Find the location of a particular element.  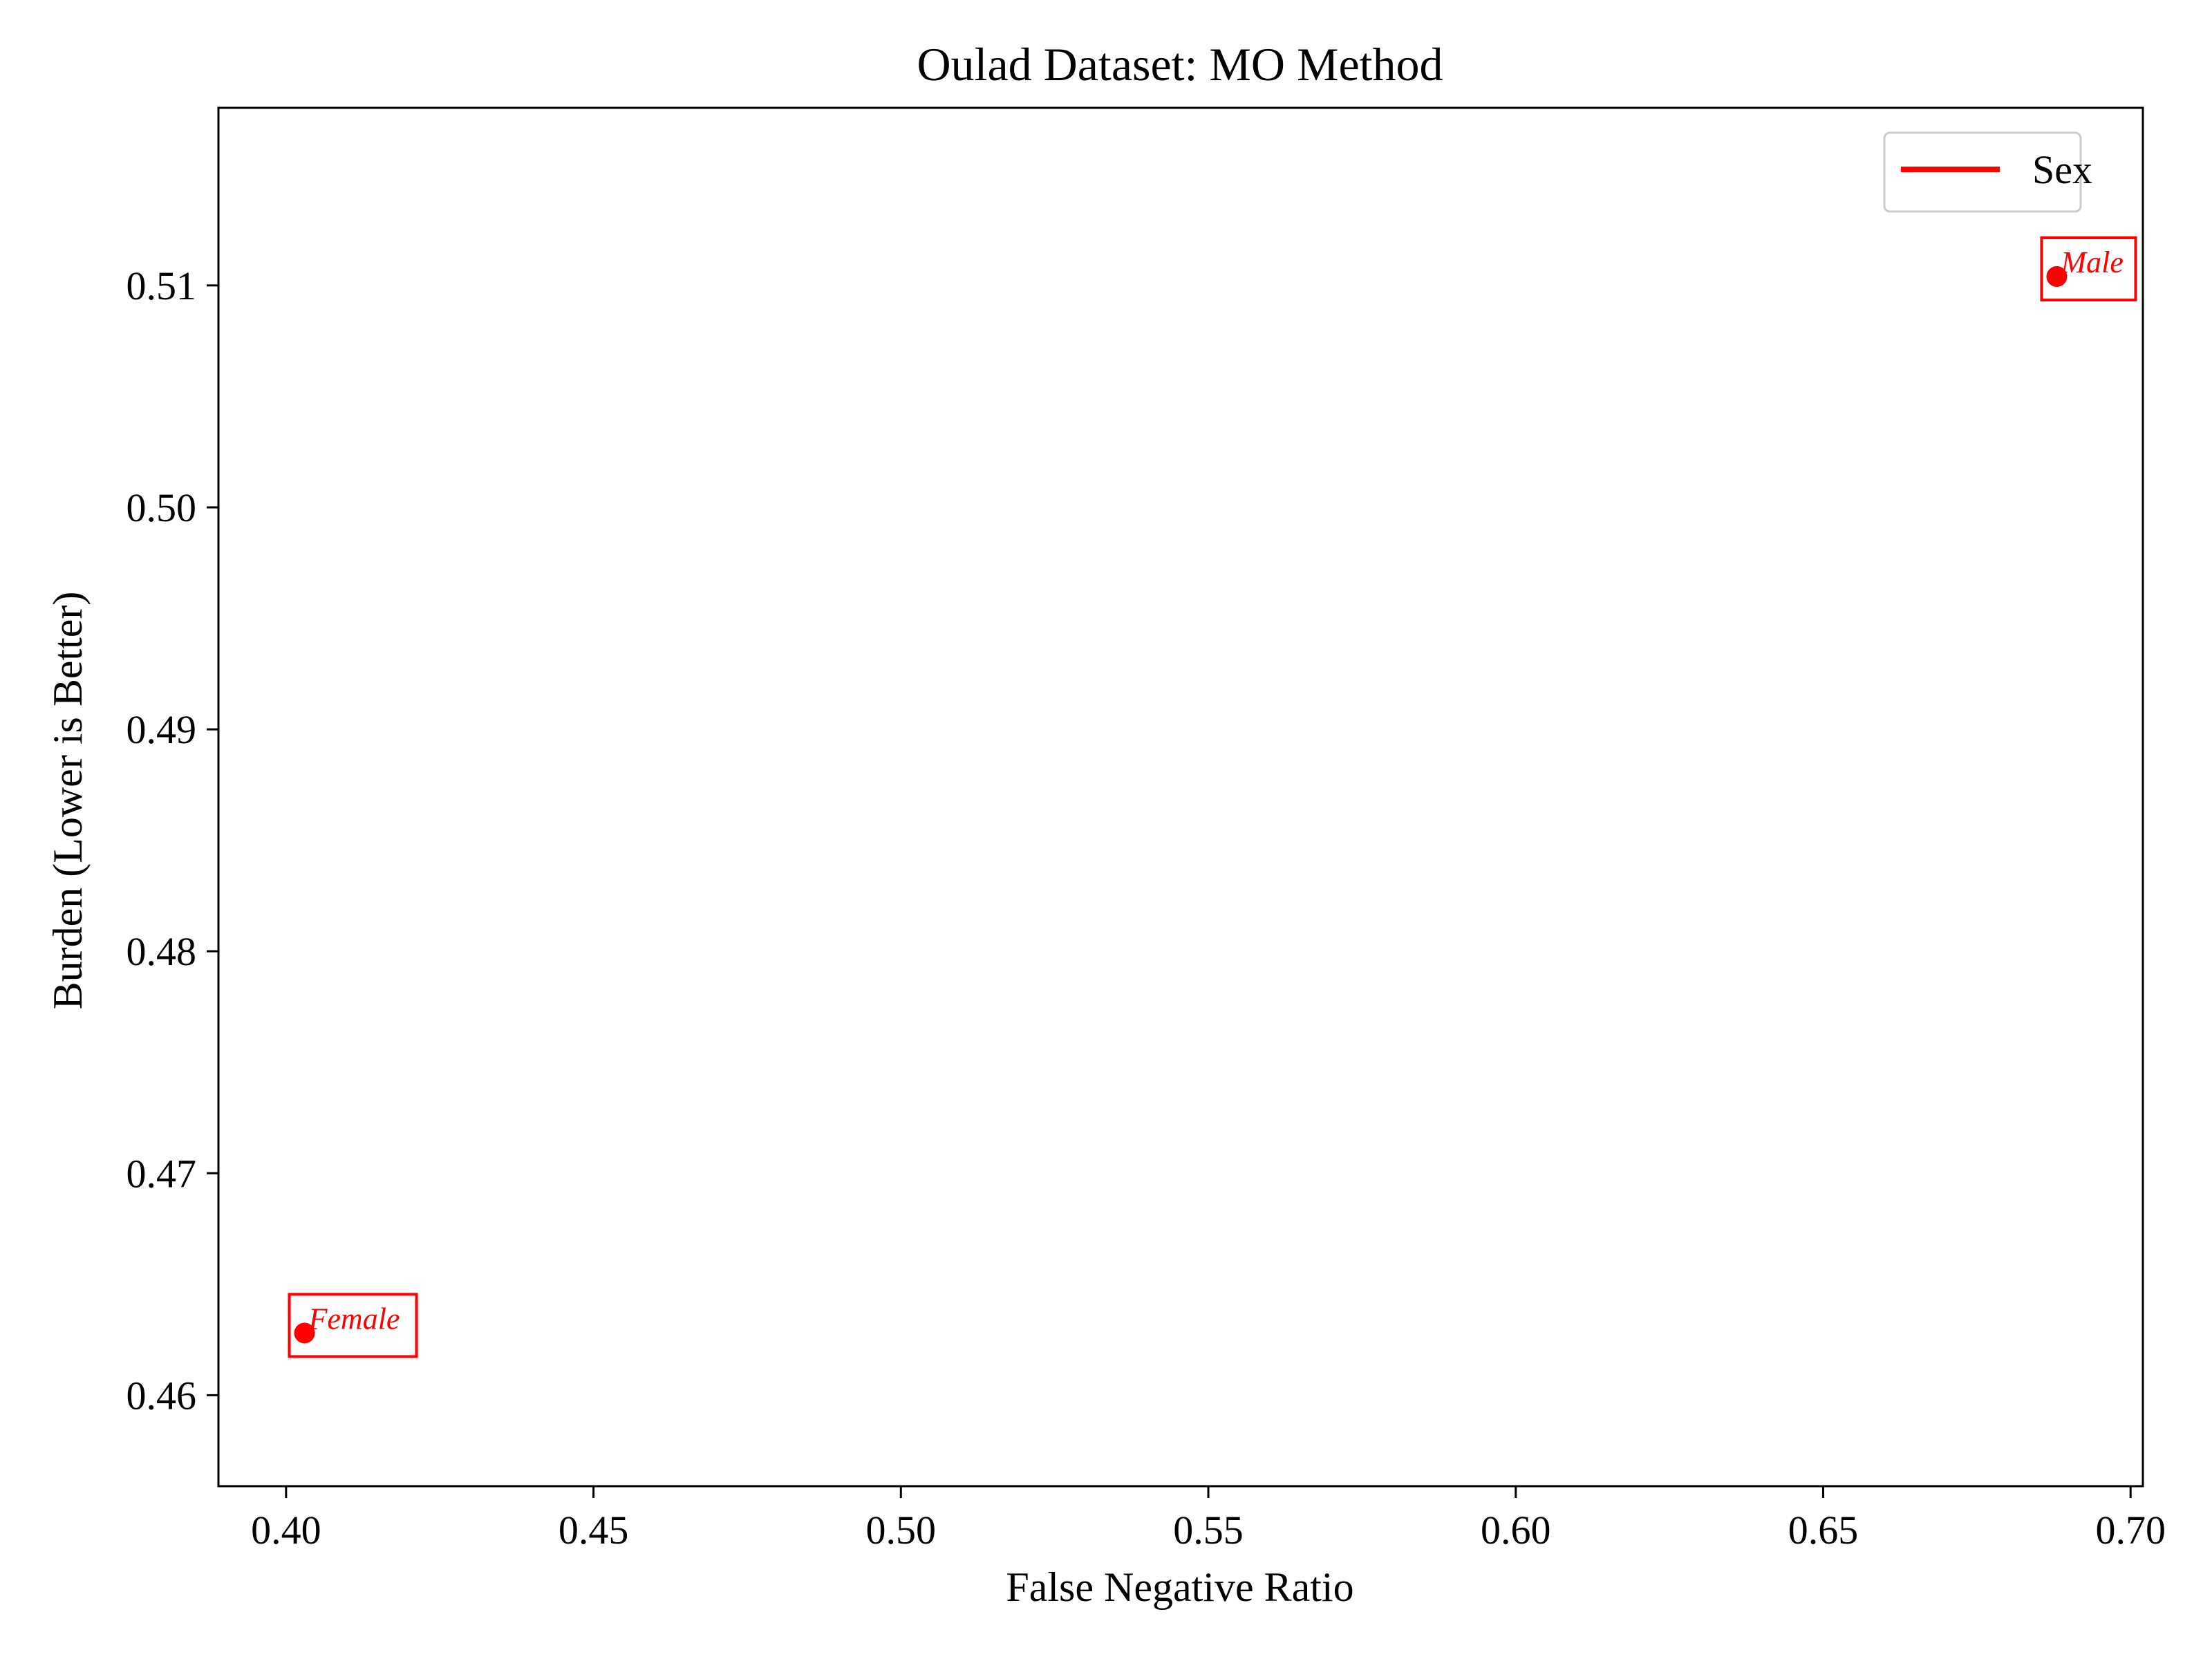

x-tick-label: 0.60 is located at coordinates (1516, 1530).